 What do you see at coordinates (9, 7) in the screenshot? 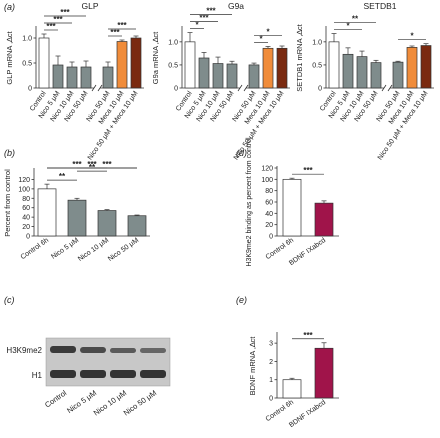
I see `panel-letter-a: (a)` at bounding box center [9, 7].